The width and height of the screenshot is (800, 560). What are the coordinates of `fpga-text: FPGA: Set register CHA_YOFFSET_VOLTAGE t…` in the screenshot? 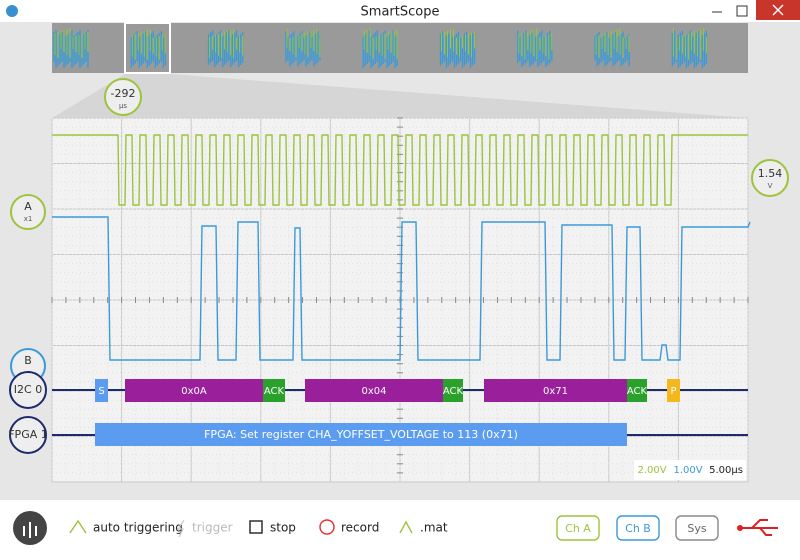 It's located at (361, 434).